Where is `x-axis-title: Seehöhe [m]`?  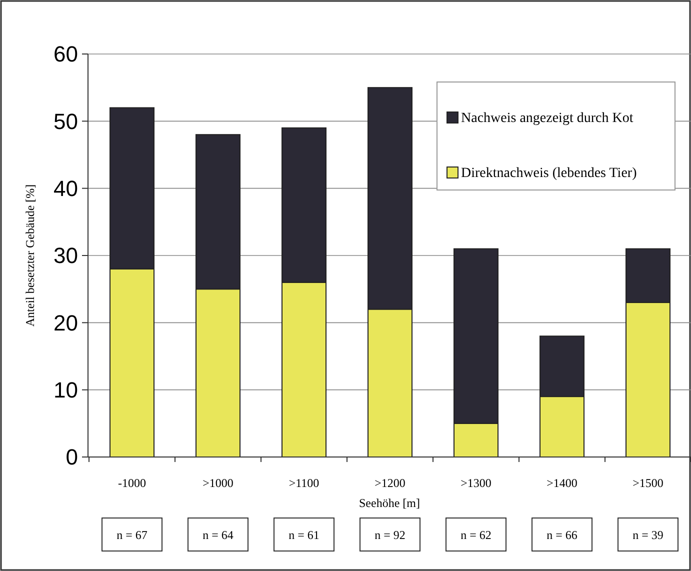 x-axis-title: Seehöhe [m] is located at coordinates (389, 503).